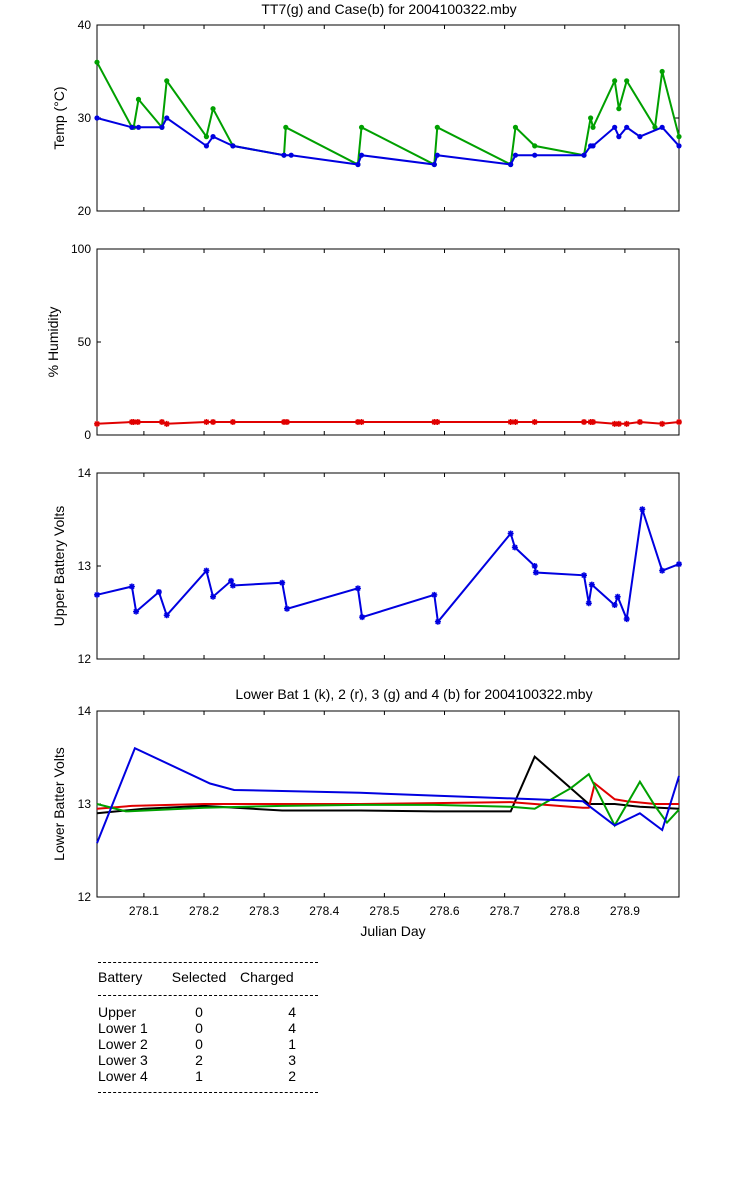 The image size is (750, 1200). What do you see at coordinates (53, 342) in the screenshot?
I see `humidity-y-axis-label: % Humidity` at bounding box center [53, 342].